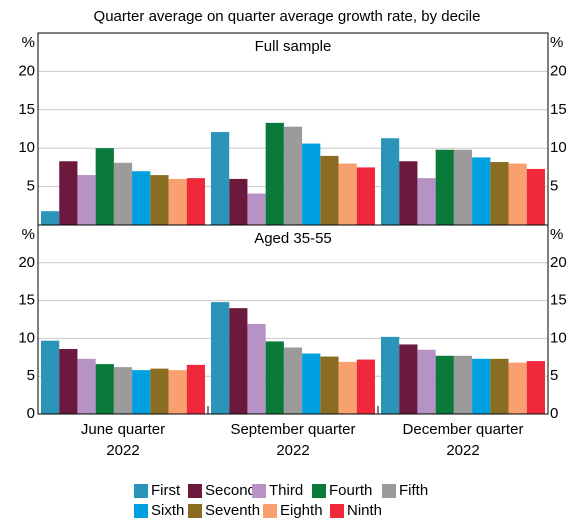 This screenshot has height=525, width=575. I want to click on x-tick-label: September quarter, so click(292, 429).